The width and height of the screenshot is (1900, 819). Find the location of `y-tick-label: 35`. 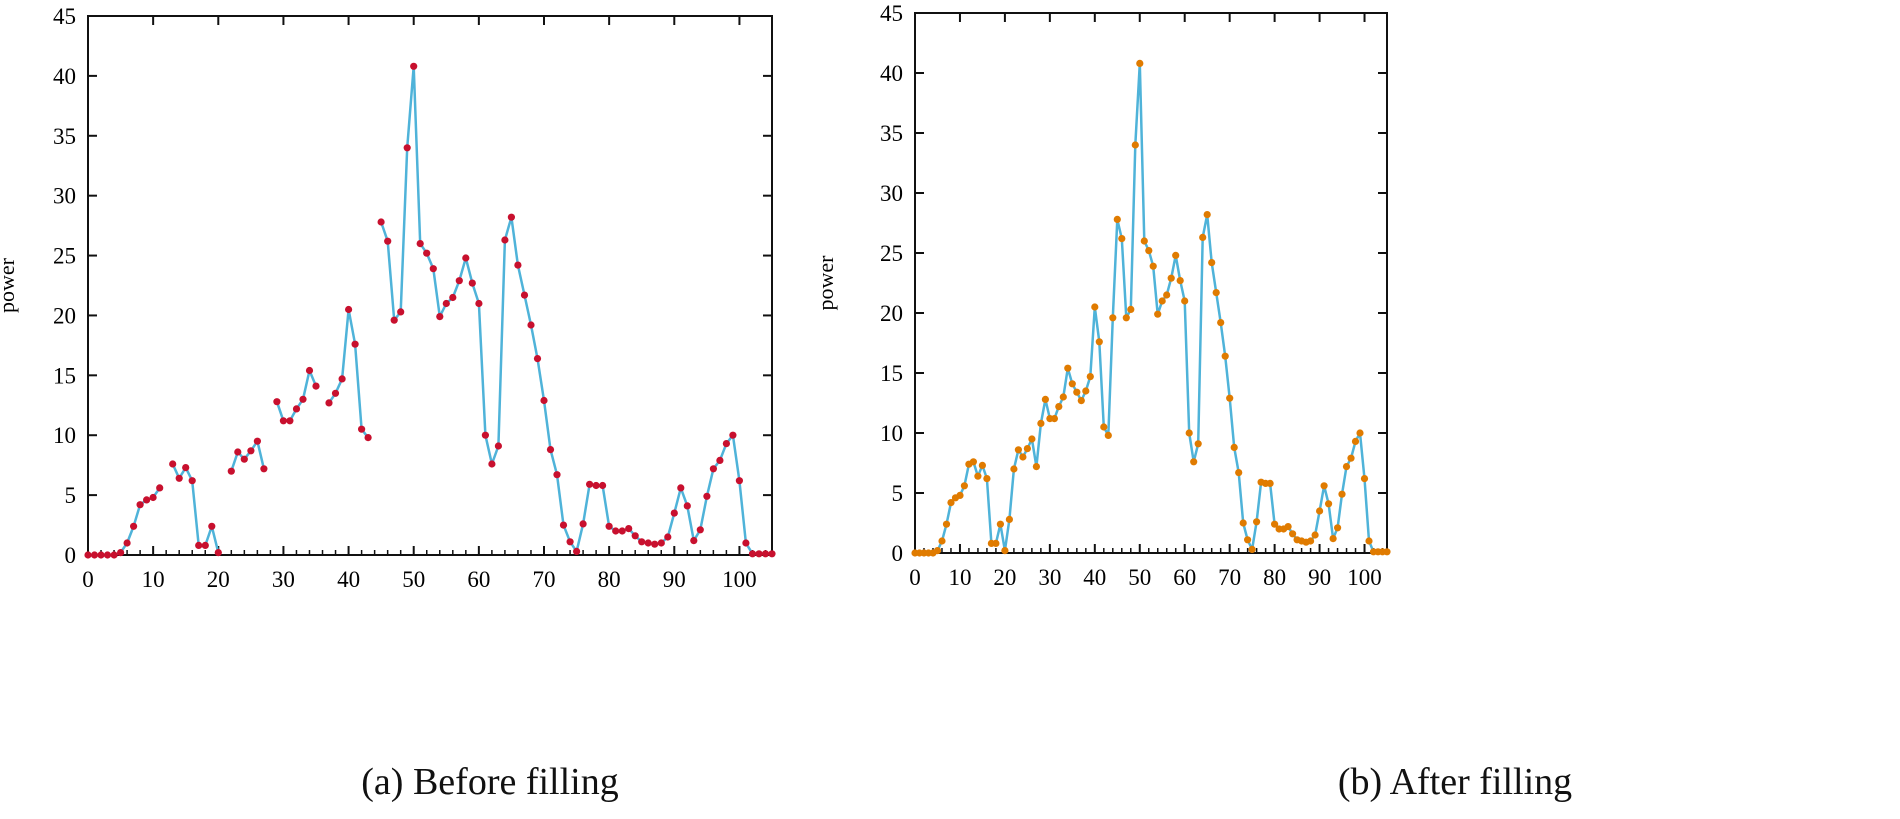

y-tick-label: 35 is located at coordinates (891, 133).